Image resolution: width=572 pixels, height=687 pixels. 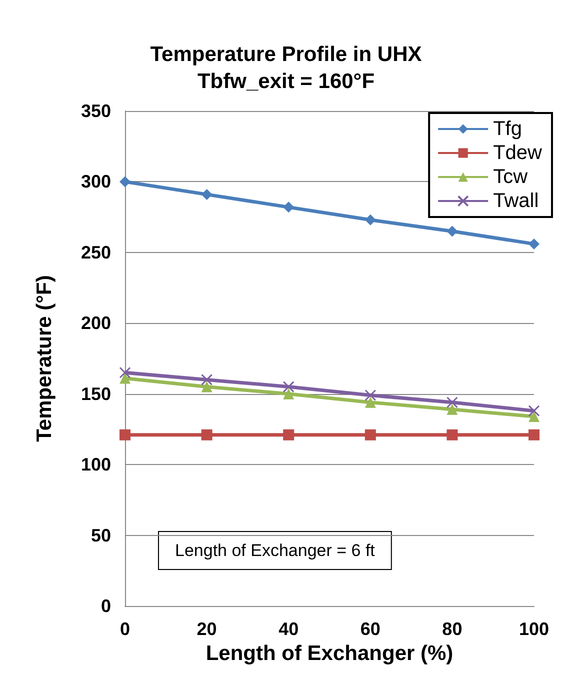 I want to click on chart-title: Temperature Profile in UHX Tbfw_exit = 160°F, so click(x=286, y=68).